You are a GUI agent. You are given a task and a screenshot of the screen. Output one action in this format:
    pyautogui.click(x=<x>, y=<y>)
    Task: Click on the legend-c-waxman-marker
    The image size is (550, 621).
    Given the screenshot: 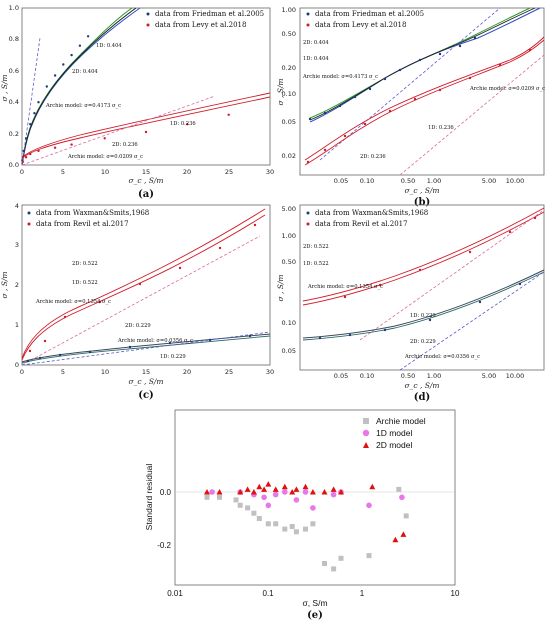 What is the action you would take?
    pyautogui.click(x=29, y=213)
    